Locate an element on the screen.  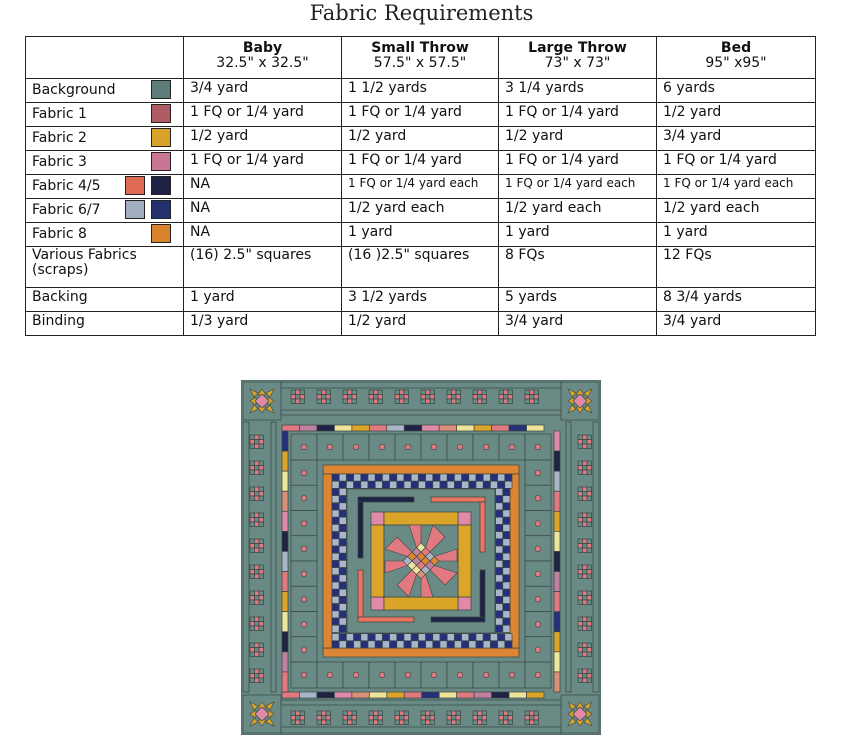
border-strip is located at coordinates (568, 557).